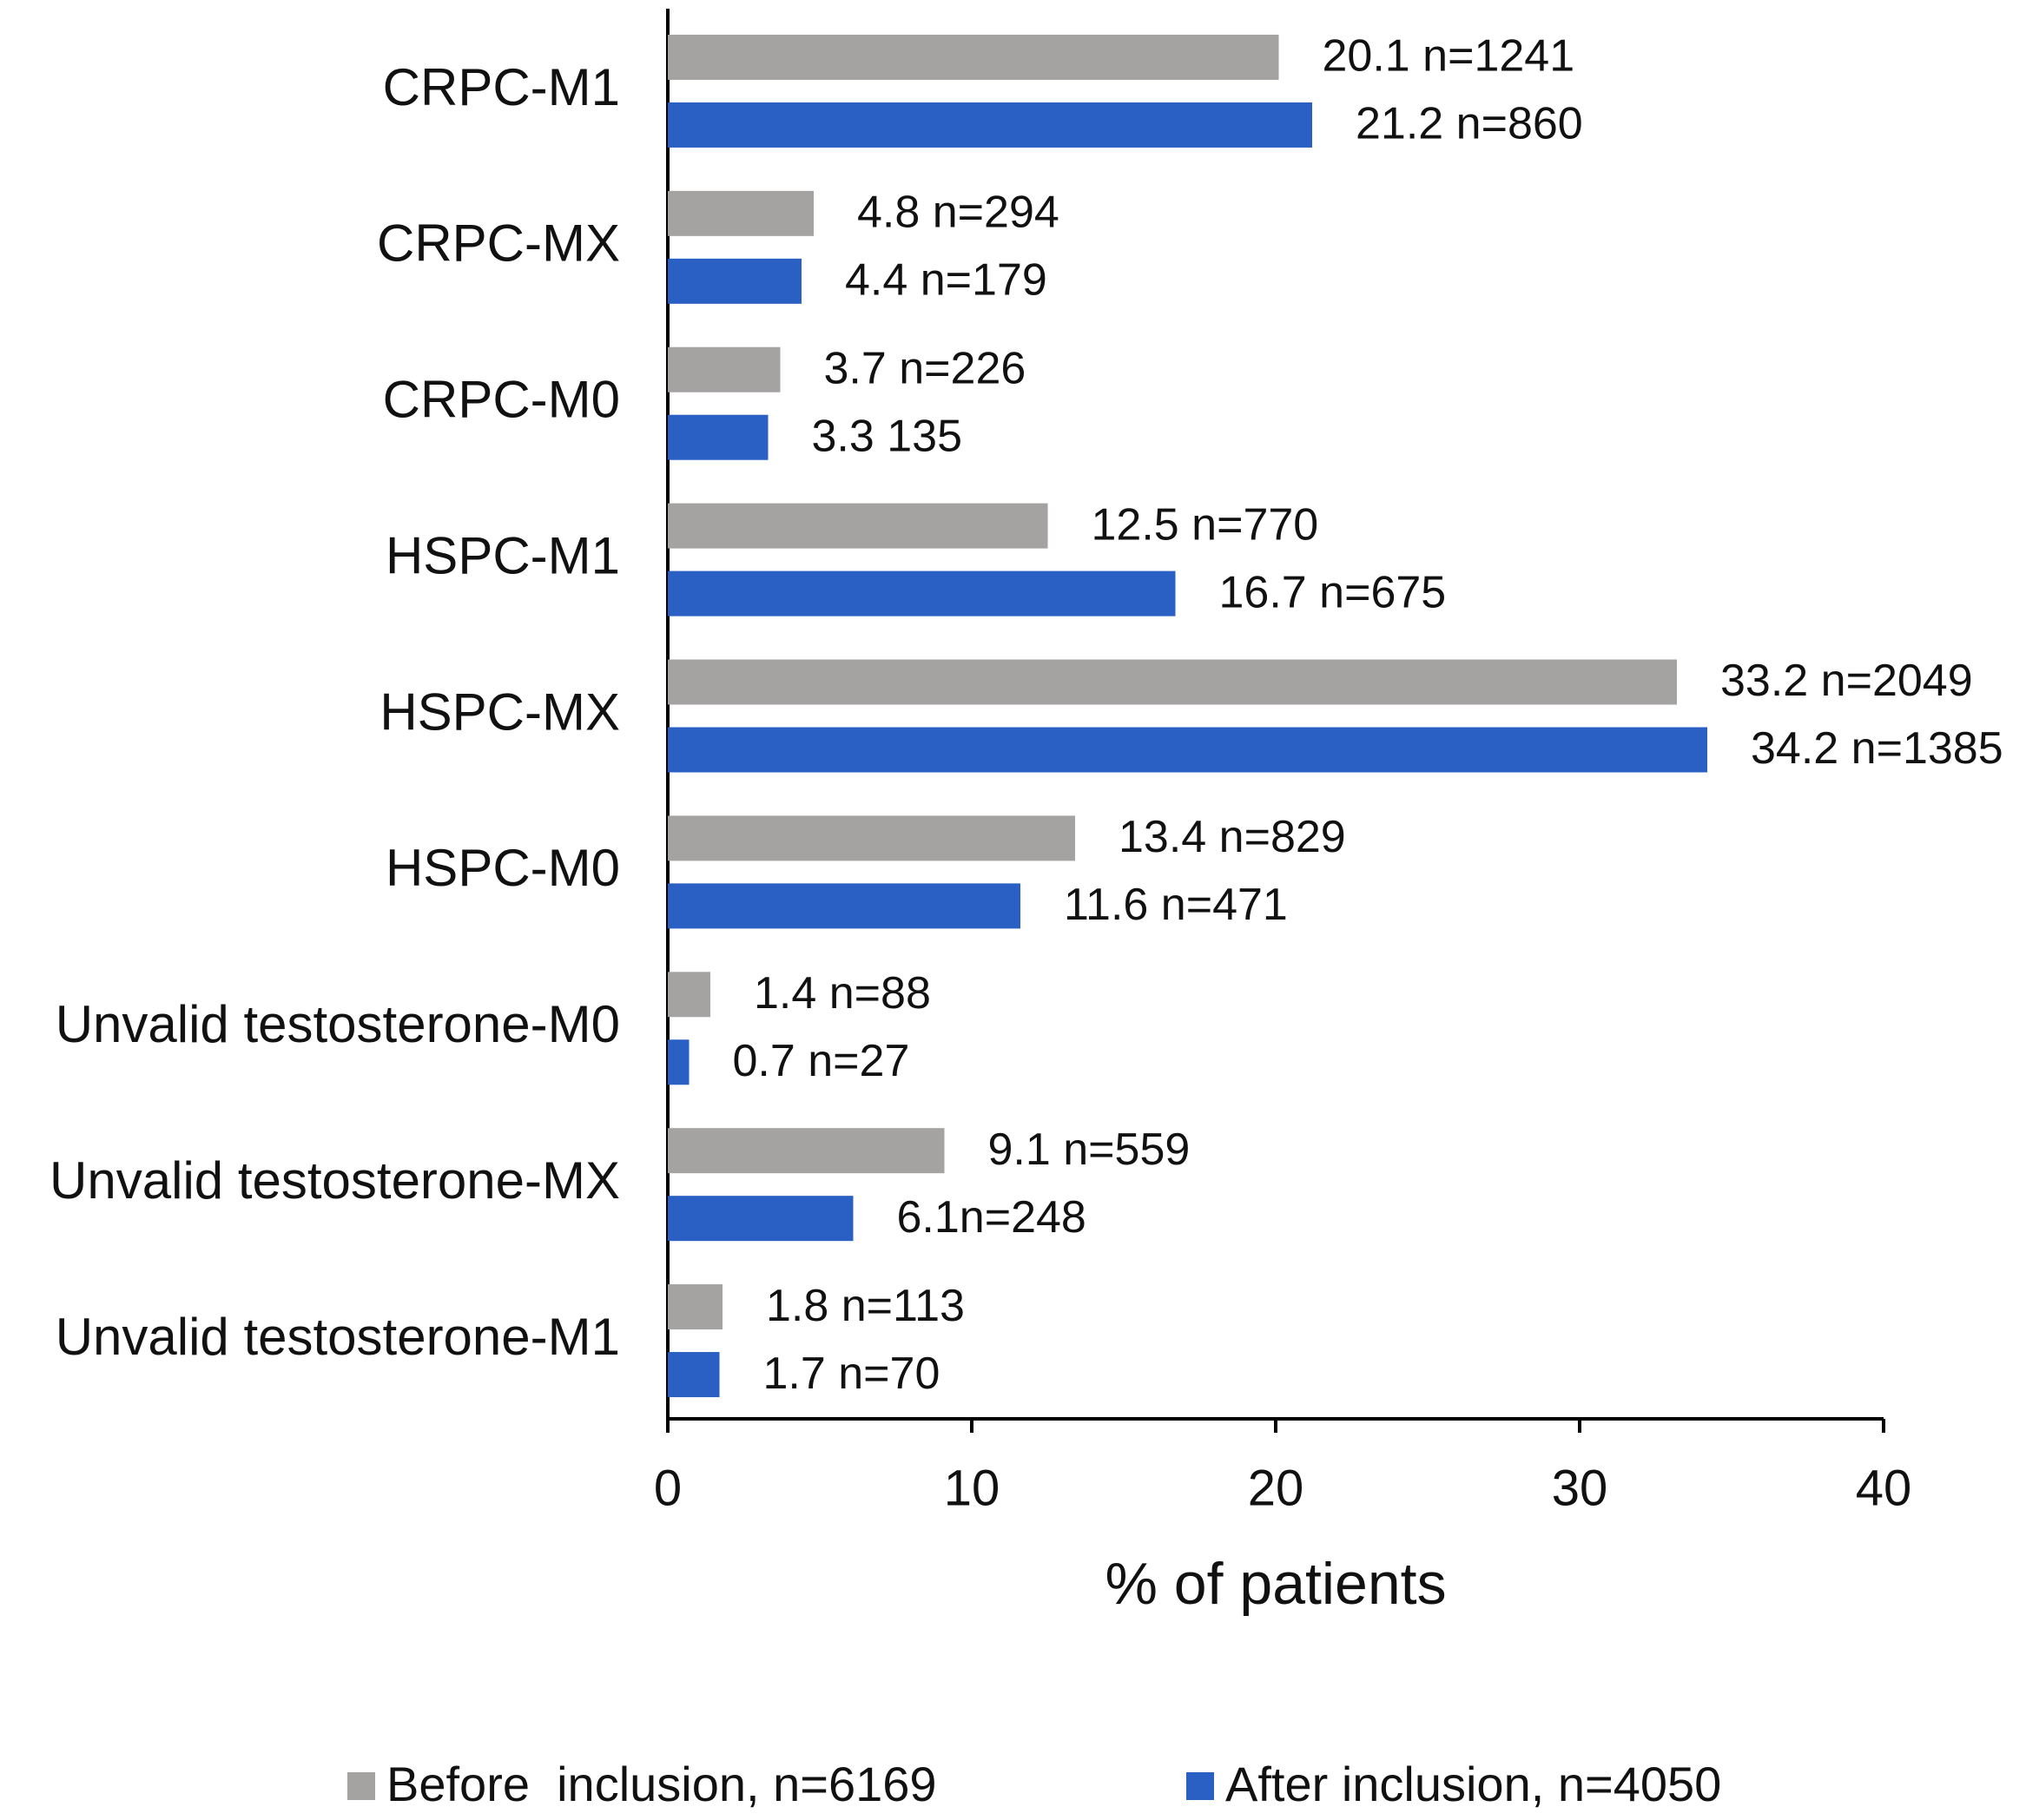 The width and height of the screenshot is (2026, 1820). I want to click on value-label: 0.7 n=27, so click(821, 1061).